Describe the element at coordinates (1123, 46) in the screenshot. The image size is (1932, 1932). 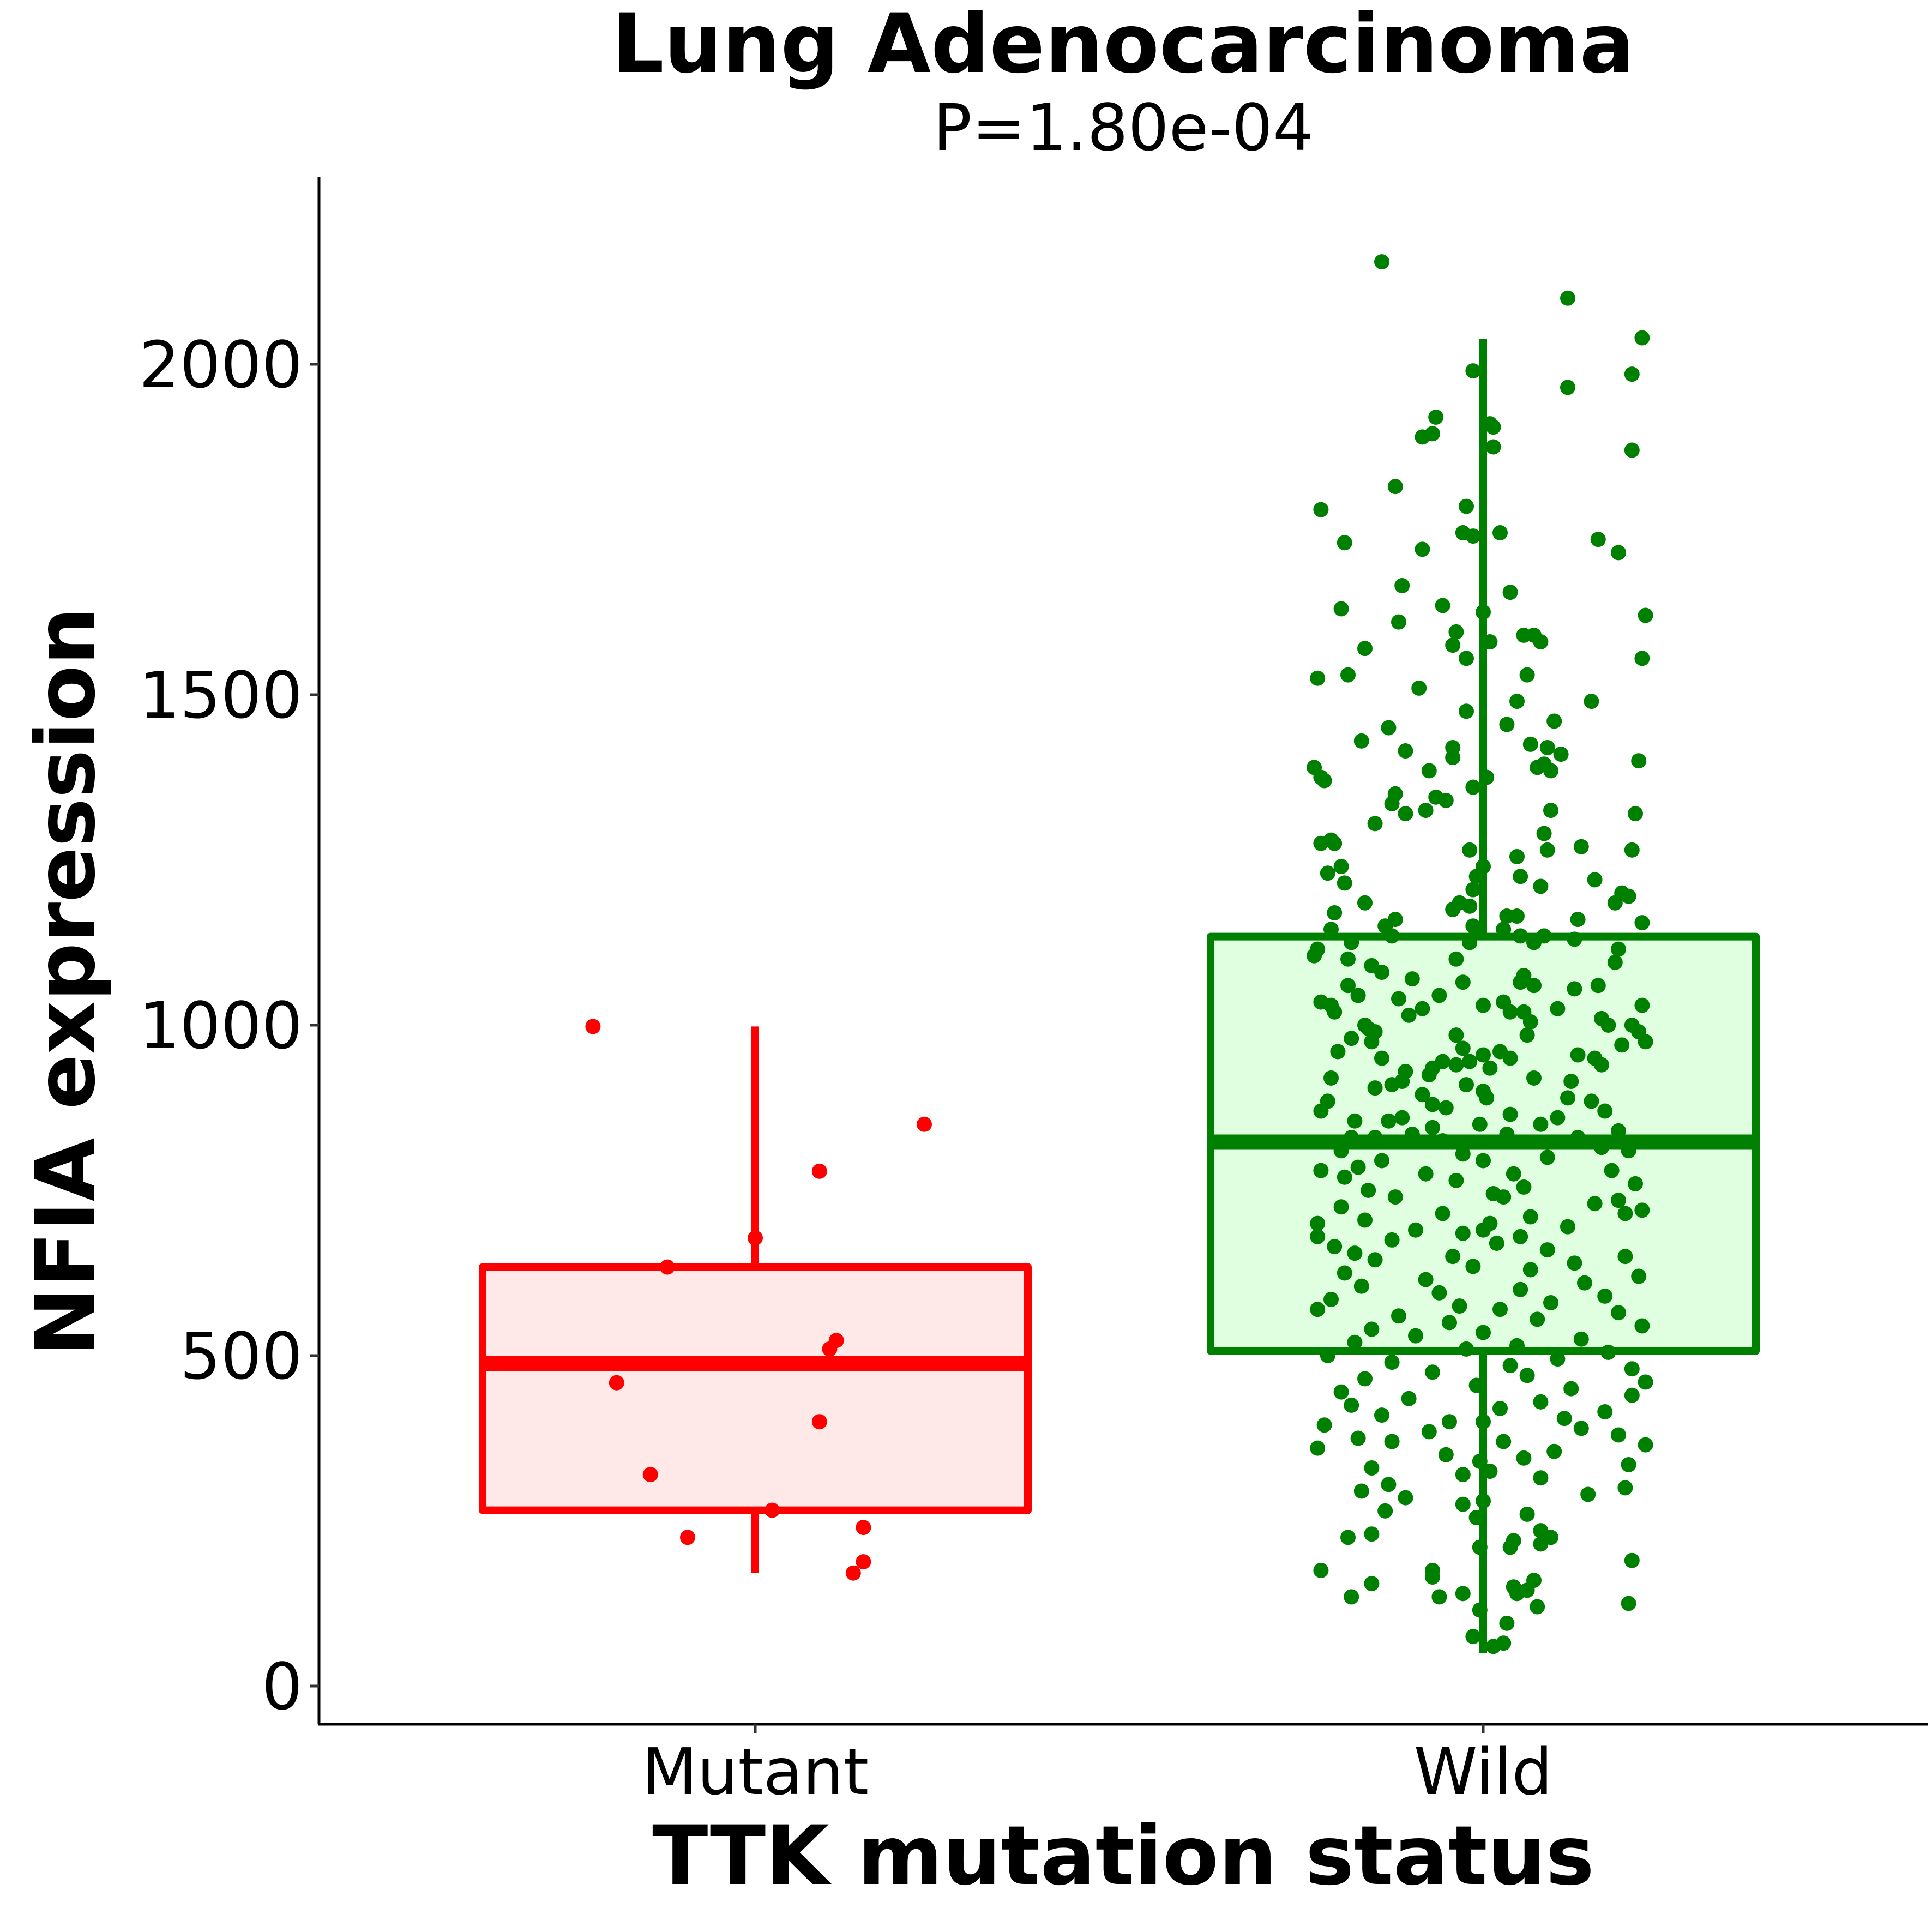
I see `chart-title: Lung Adenocarcinoma` at that location.